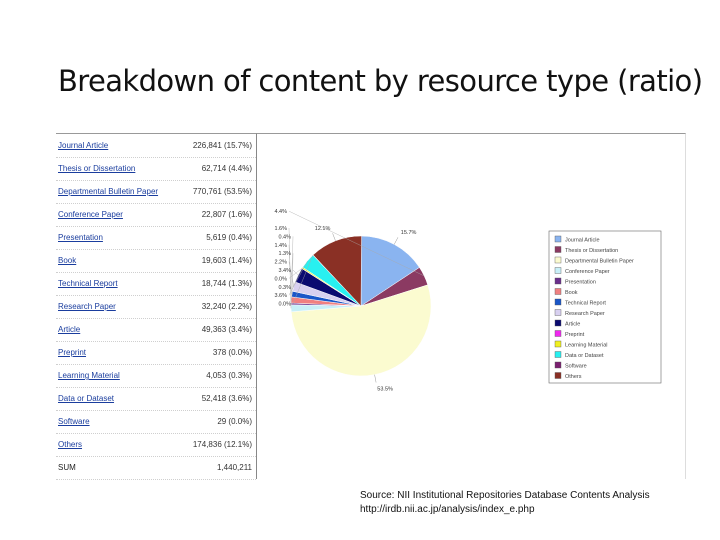 This screenshot has width=720, height=540. I want to click on table-row: Others 174,836 (12.1%), so click(156, 445).